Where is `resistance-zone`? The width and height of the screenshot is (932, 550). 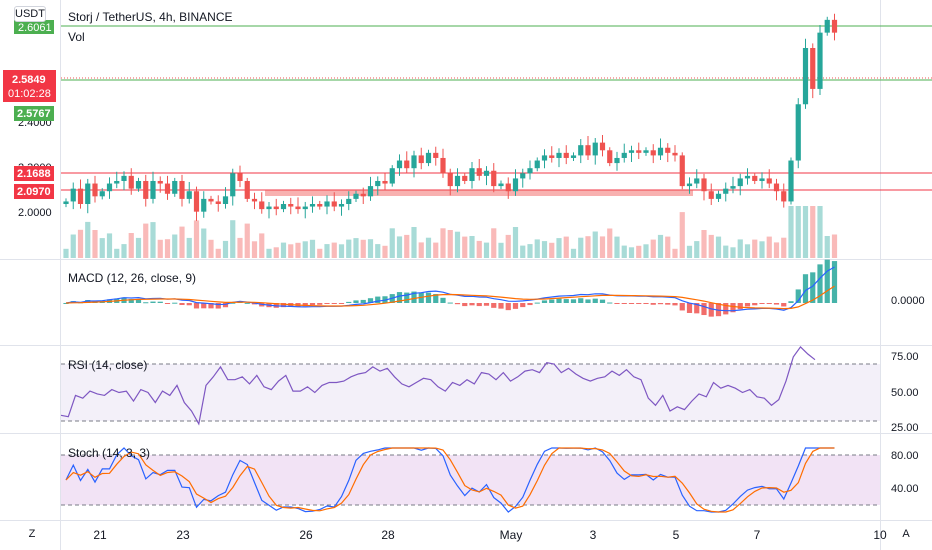
resistance-zone is located at coordinates (479, 193).